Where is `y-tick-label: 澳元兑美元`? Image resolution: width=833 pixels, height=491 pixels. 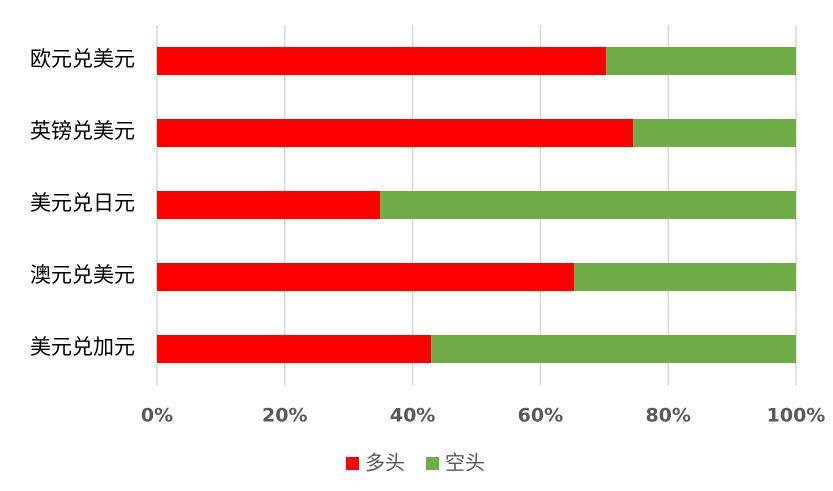 y-tick-label: 澳元兑美元 is located at coordinates (82, 275).